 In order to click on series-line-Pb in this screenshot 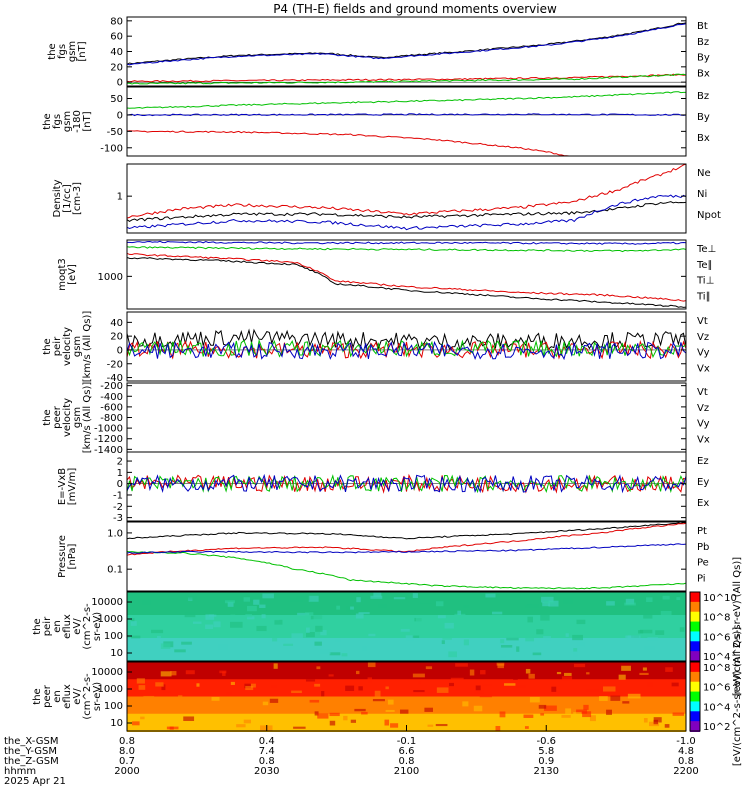, I will do `click(406, 539)`.